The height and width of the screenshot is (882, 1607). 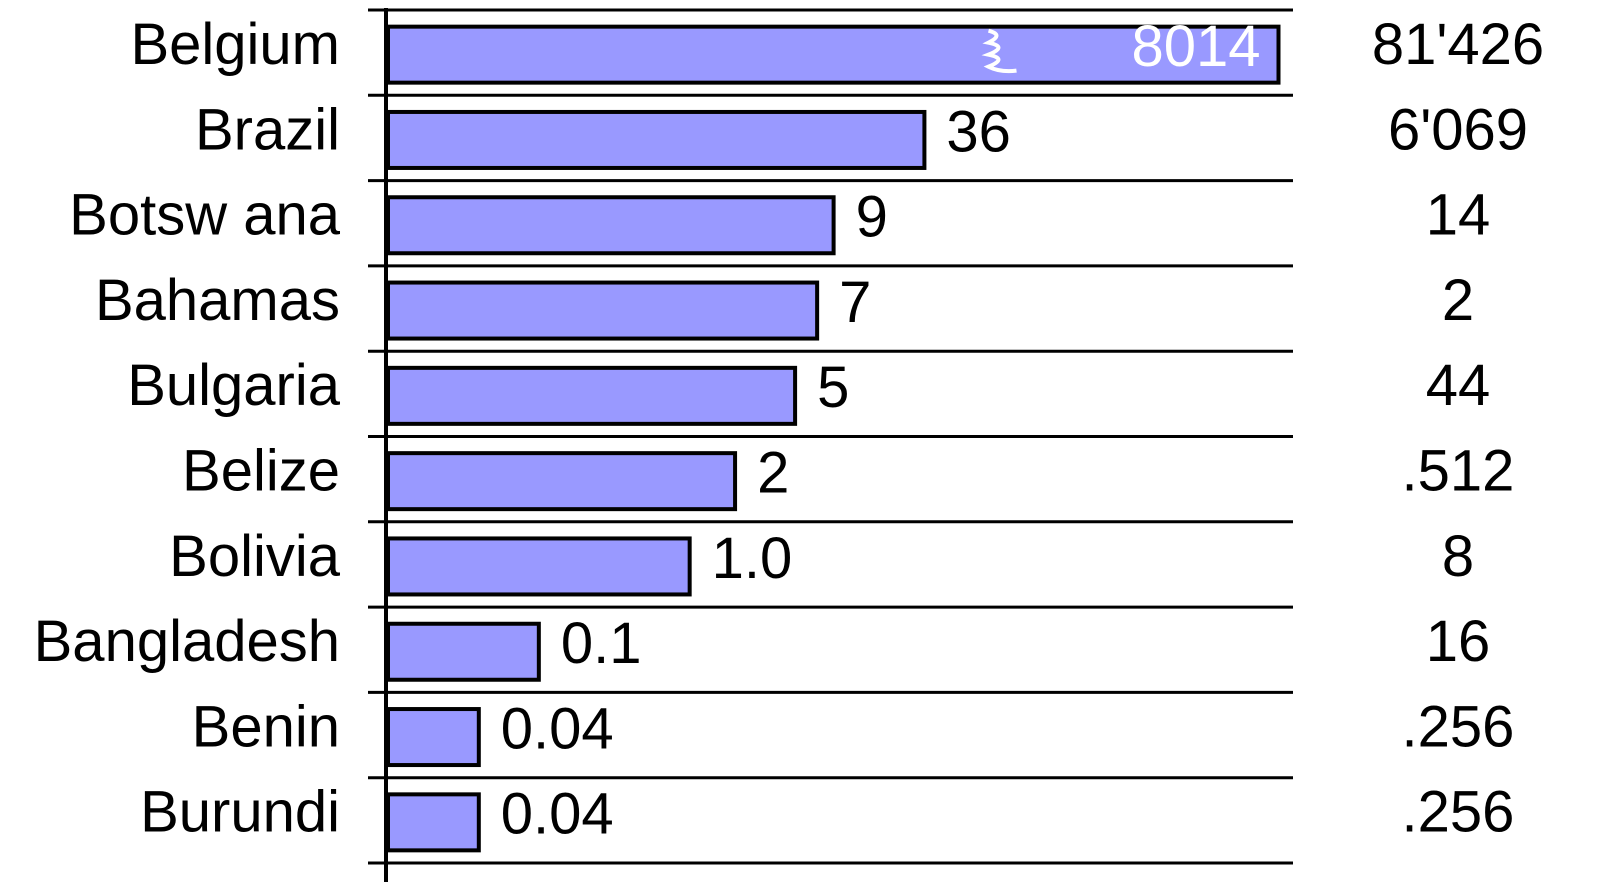 What do you see at coordinates (187, 641) in the screenshot?
I see `category-label: Bangladesh` at bounding box center [187, 641].